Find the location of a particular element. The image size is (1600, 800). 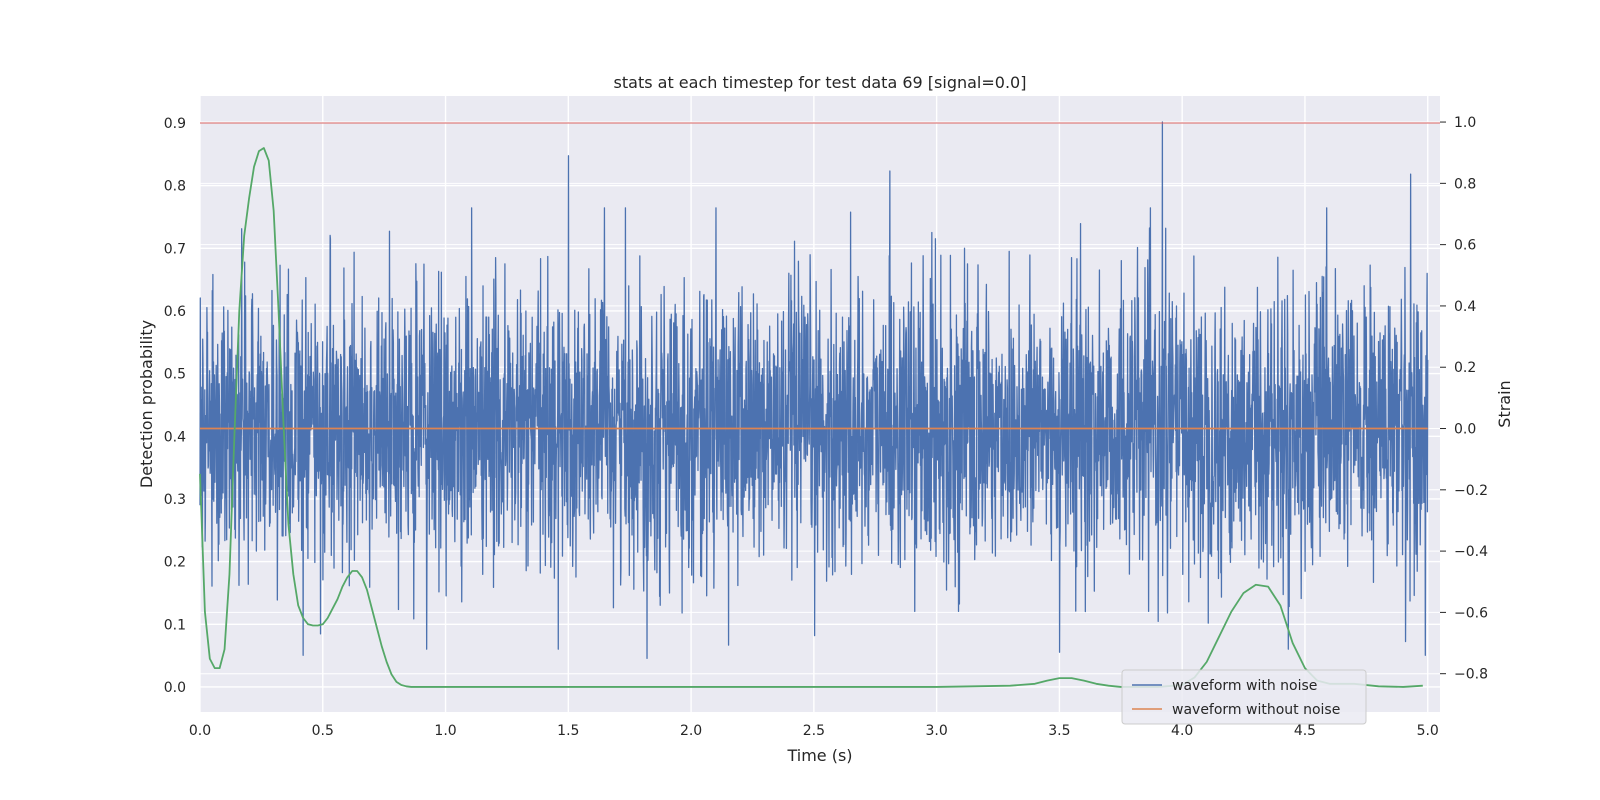

legend-box is located at coordinates (1244, 697).